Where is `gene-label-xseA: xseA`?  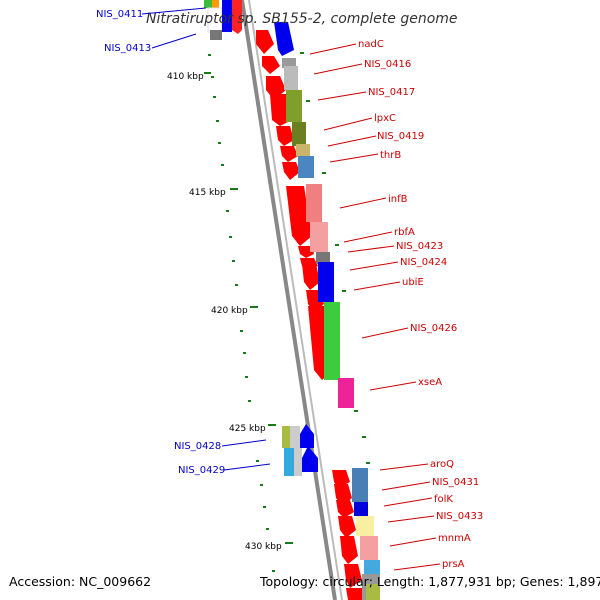 gene-label-xseA: xseA is located at coordinates (430, 382).